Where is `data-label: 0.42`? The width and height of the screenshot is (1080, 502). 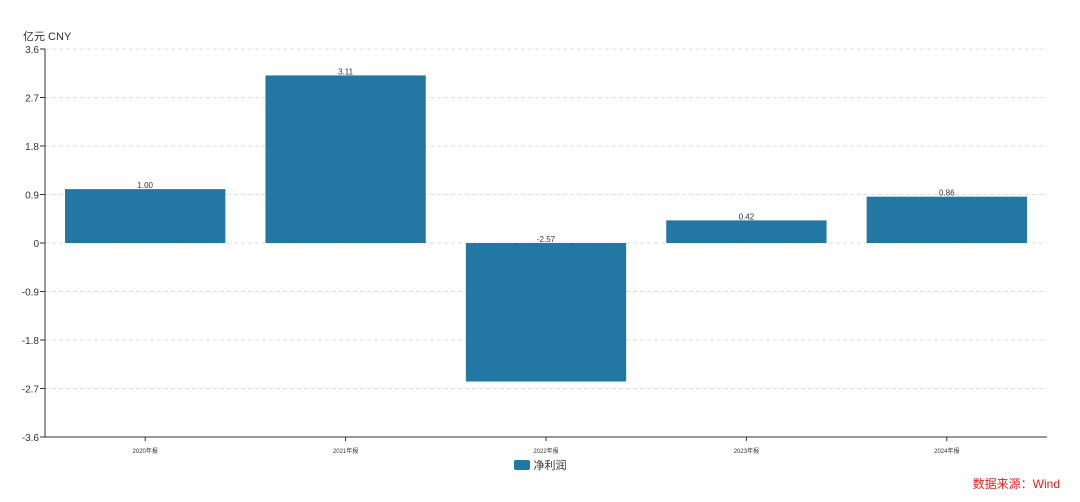 data-label: 0.42 is located at coordinates (747, 216).